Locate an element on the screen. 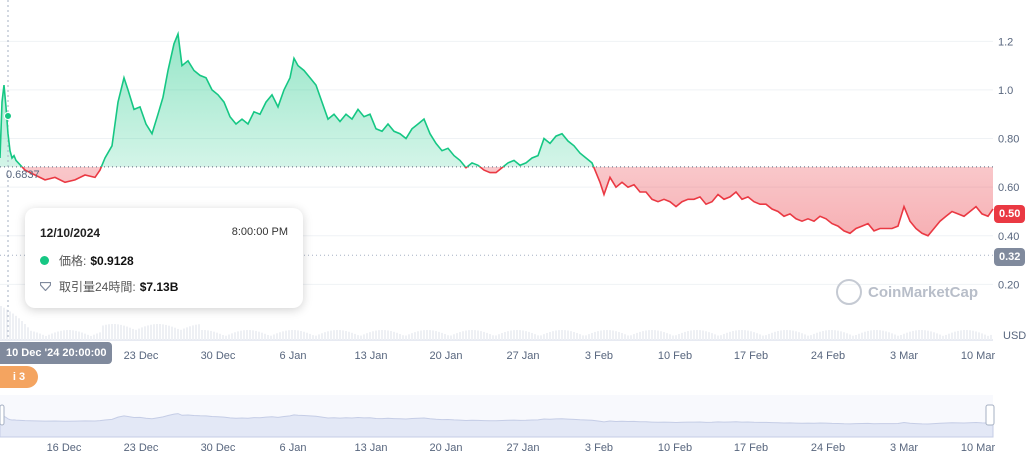 This screenshot has width=1030, height=459. navigator-handle-right is located at coordinates (990, 415).